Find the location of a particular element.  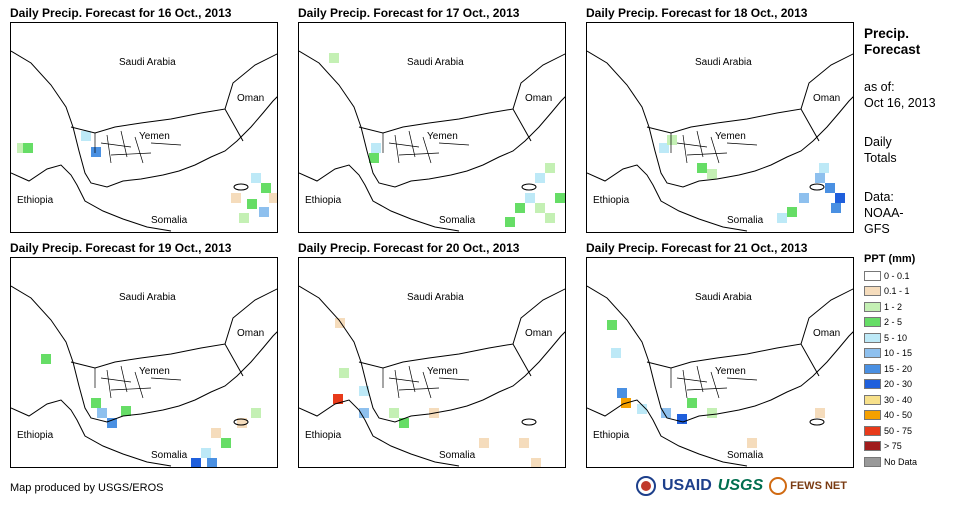

legend-item: No Data is located at coordinates (890, 461).